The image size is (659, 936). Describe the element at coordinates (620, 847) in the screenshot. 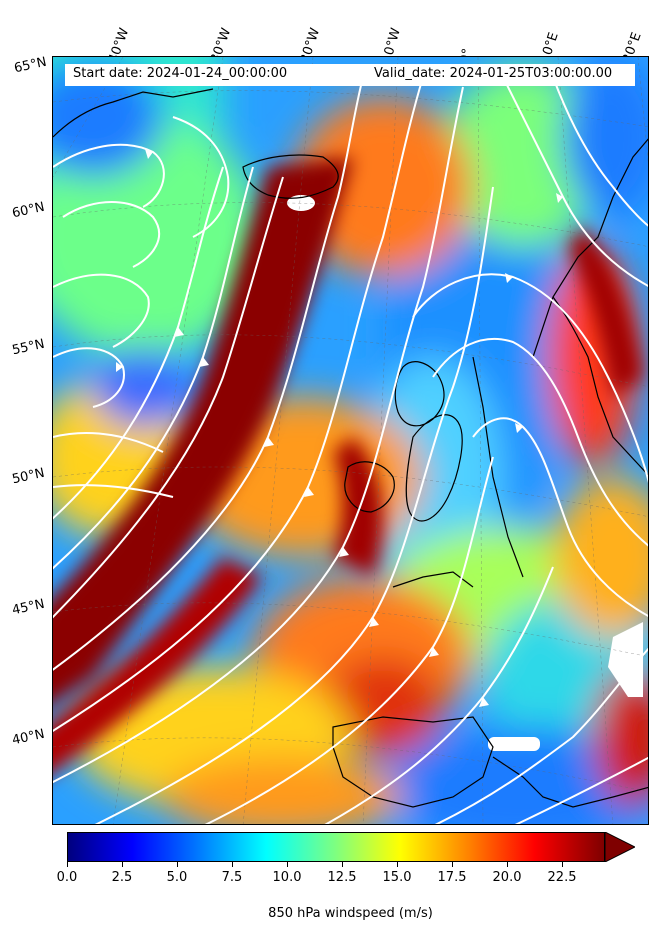

I see `colorbar-extend-triangle` at that location.